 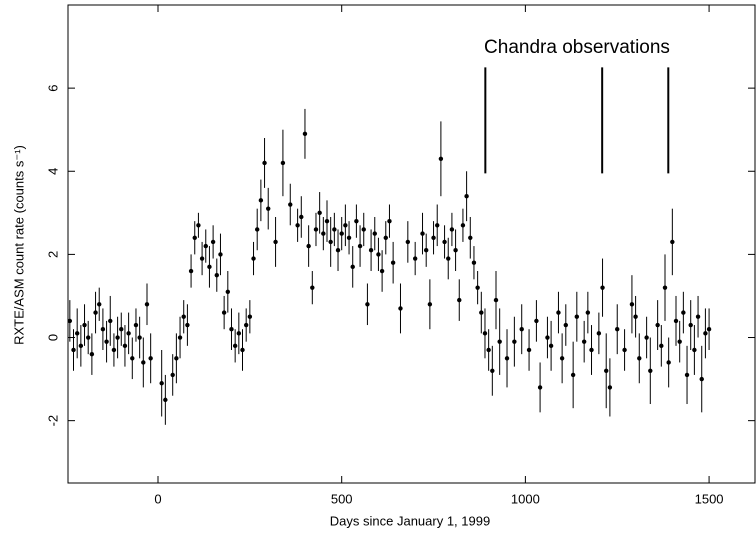 What do you see at coordinates (52, 88) in the screenshot?
I see `y-tick-label: 6` at bounding box center [52, 88].